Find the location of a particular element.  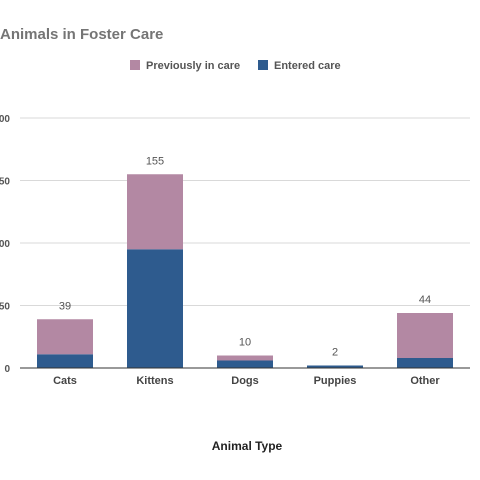

x-axis-categories: Cats Kittens Dogs Puppies Other is located at coordinates (246, 381).